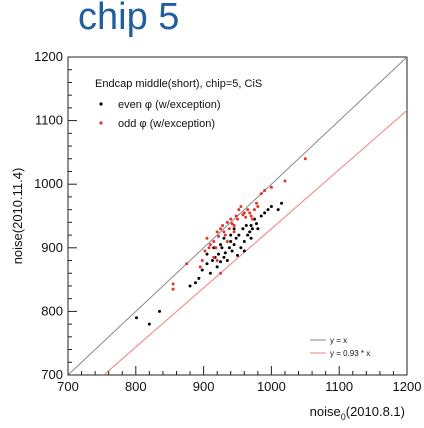 This screenshot has height=428, width=424. What do you see at coordinates (48, 183) in the screenshot?
I see `y-tick-label-3: 1000` at bounding box center [48, 183].